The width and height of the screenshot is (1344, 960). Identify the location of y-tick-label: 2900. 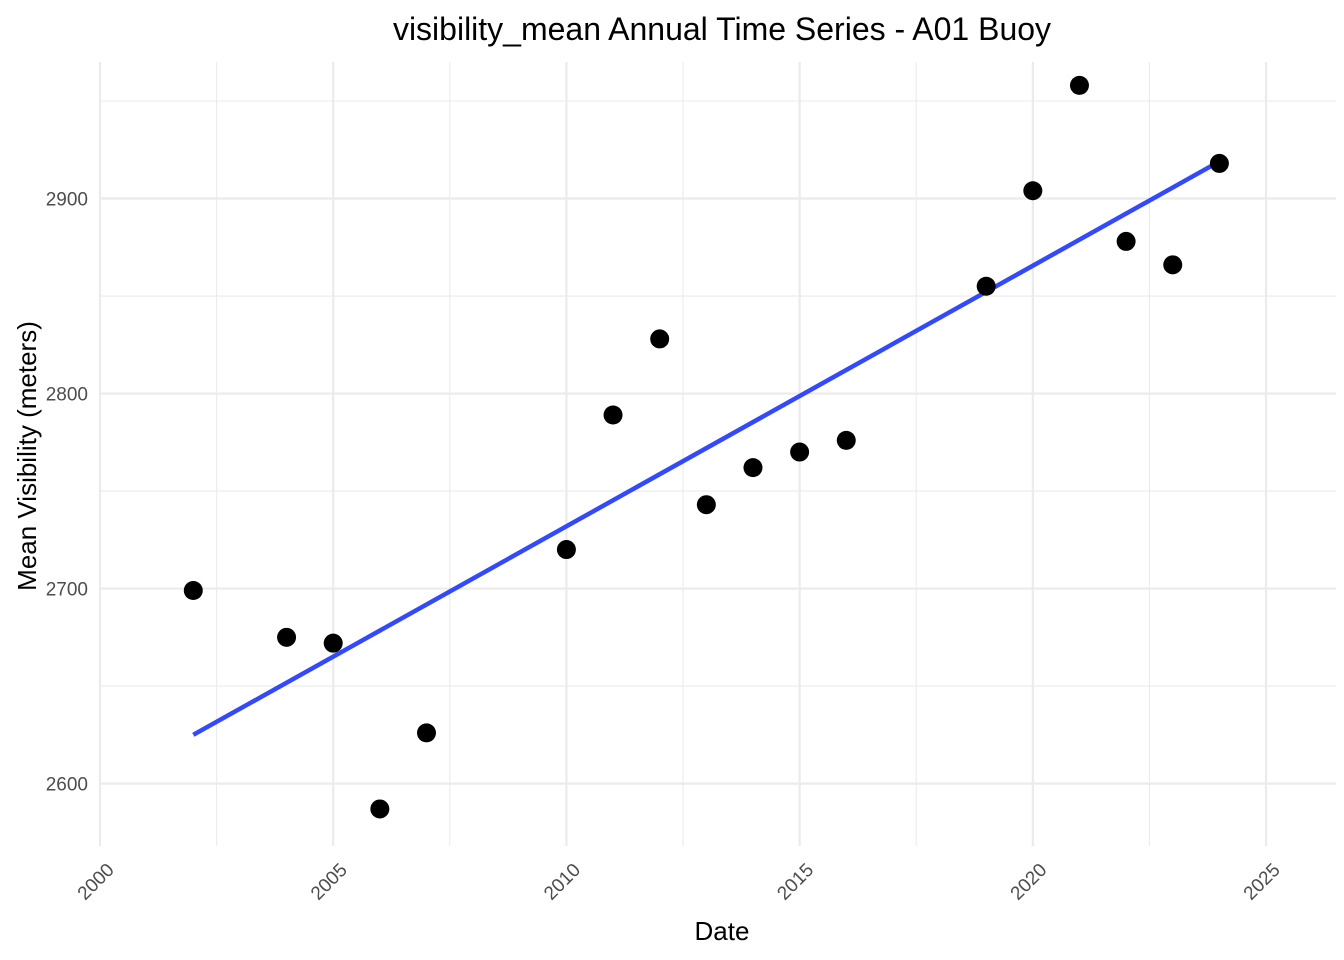
(67, 200).